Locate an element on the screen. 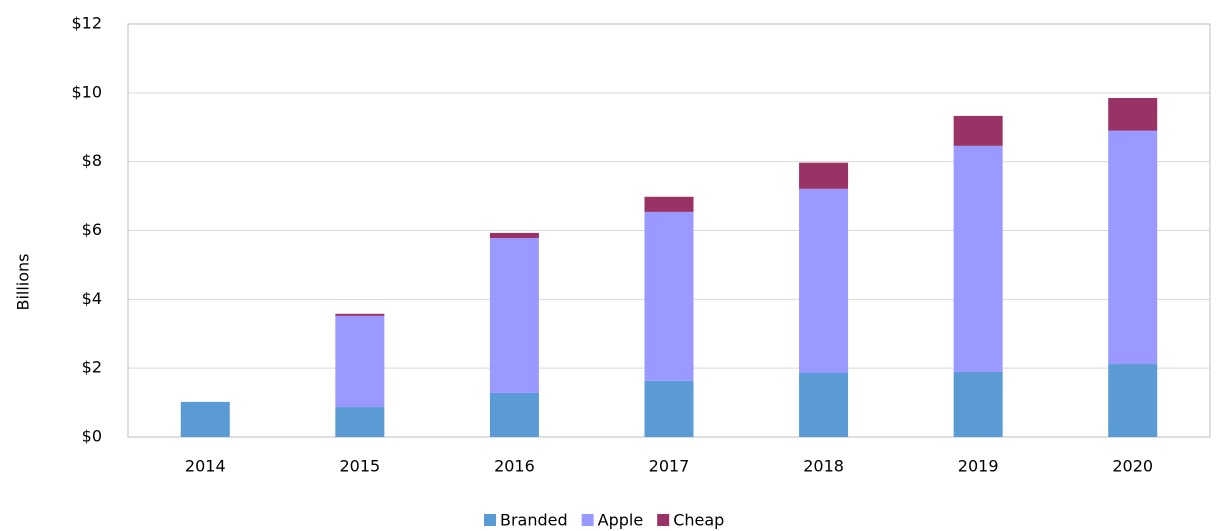 This screenshot has height=531, width=1224. y-tick-label: $8 is located at coordinates (92, 160).